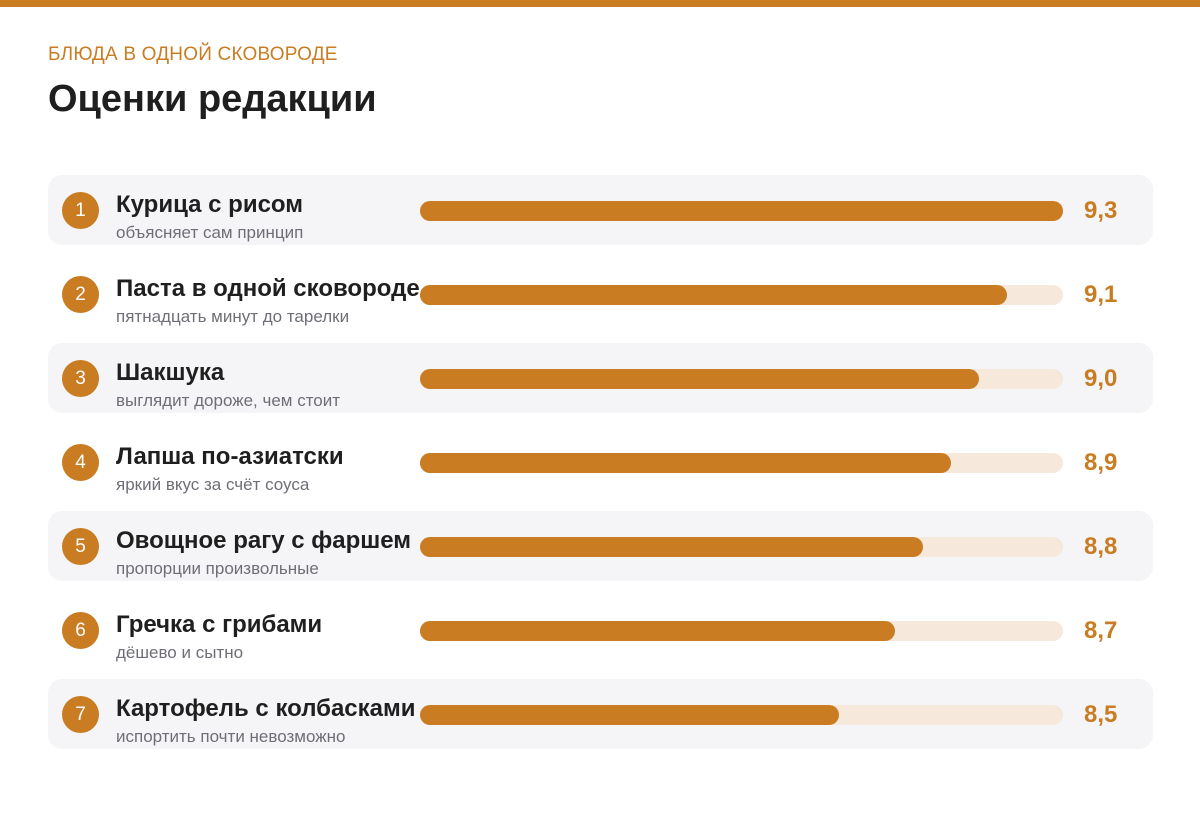 Image resolution: width=1200 pixels, height=815 pixels. I want to click on rank-badge: 1, so click(80, 210).